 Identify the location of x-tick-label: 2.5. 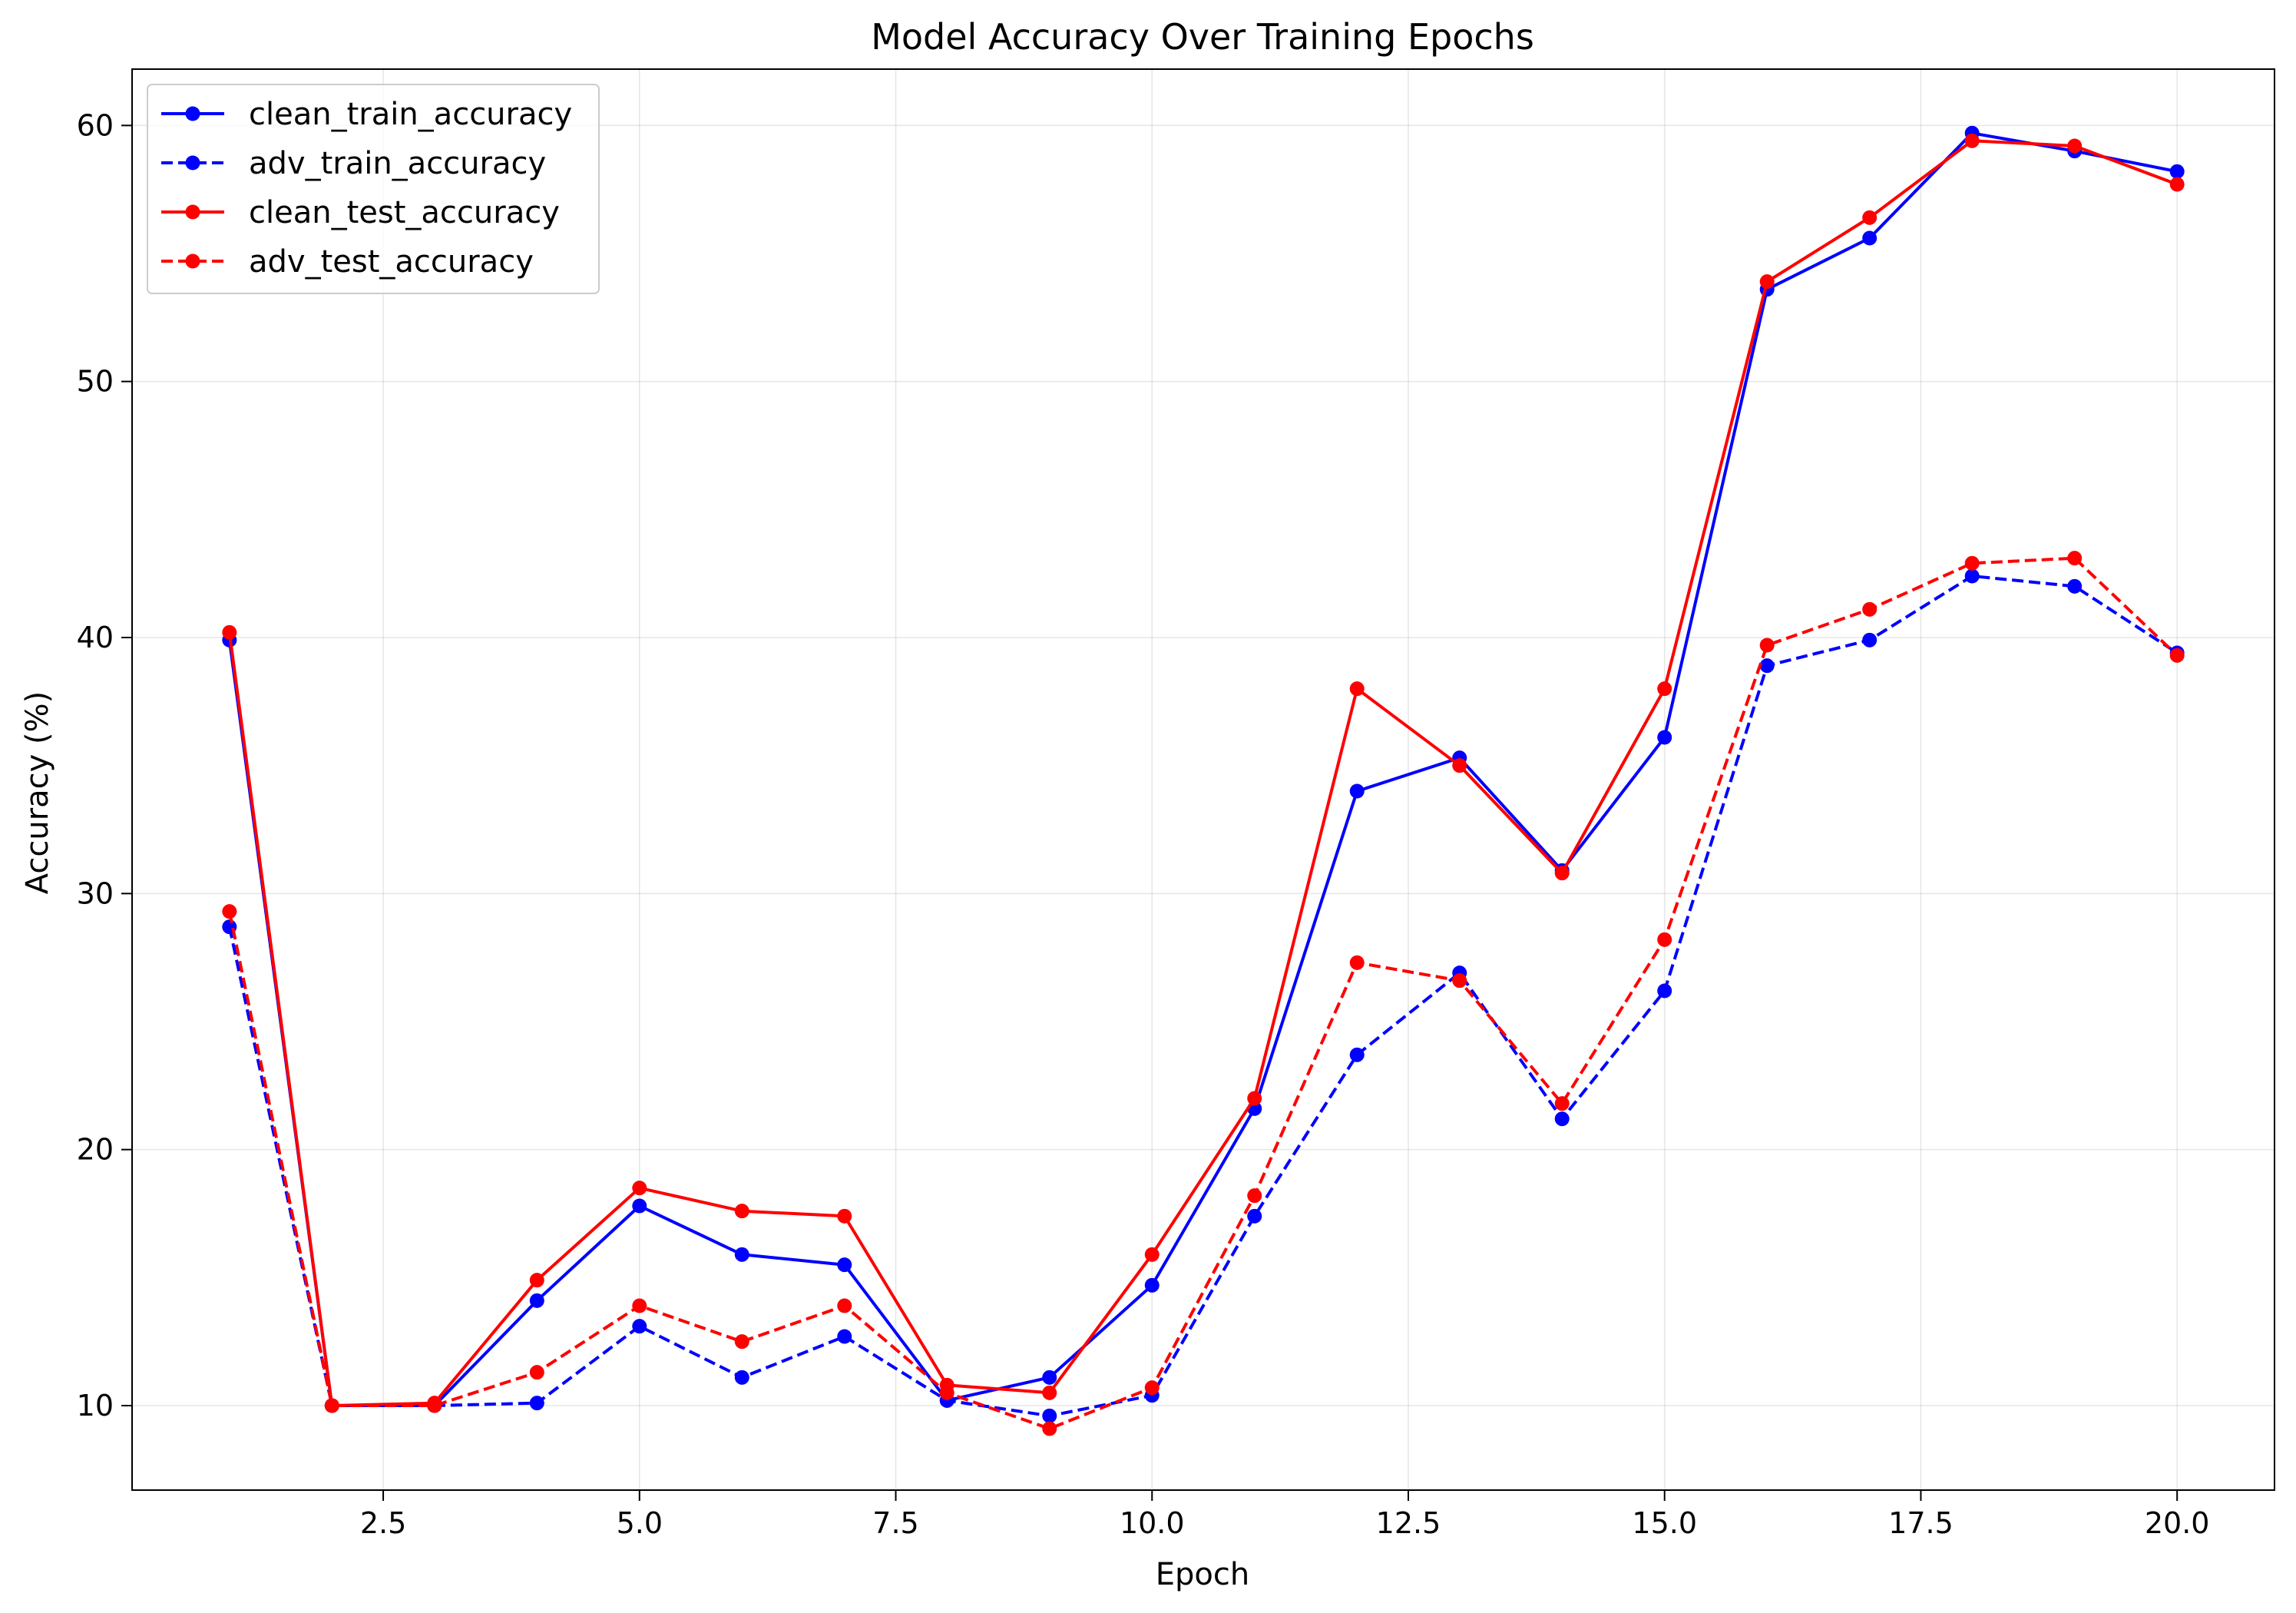
(383, 1523).